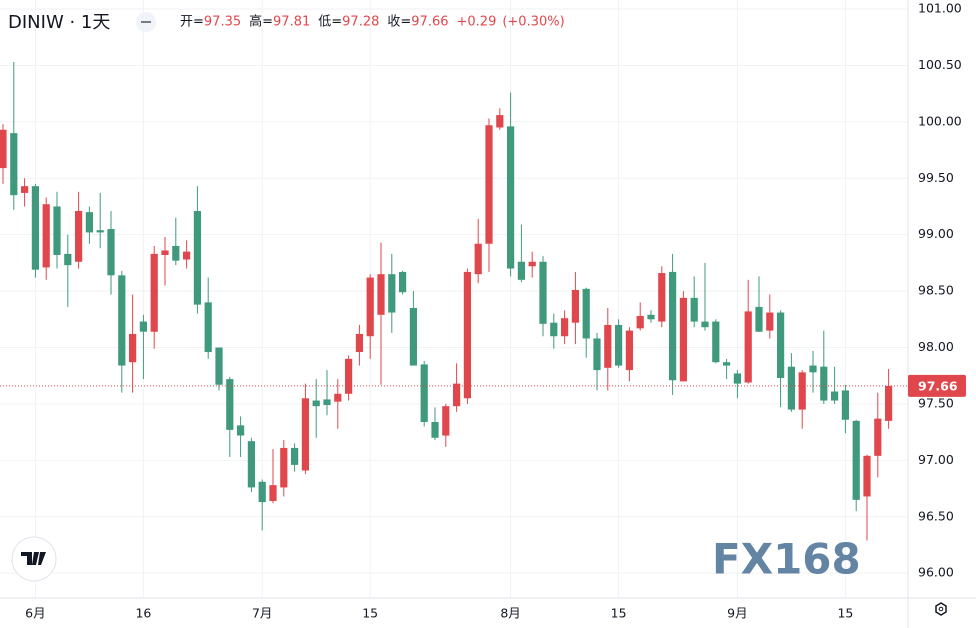 Image resolution: width=976 pixels, height=628 pixels. What do you see at coordinates (143, 613) in the screenshot?
I see `x-tick-label: 16` at bounding box center [143, 613].